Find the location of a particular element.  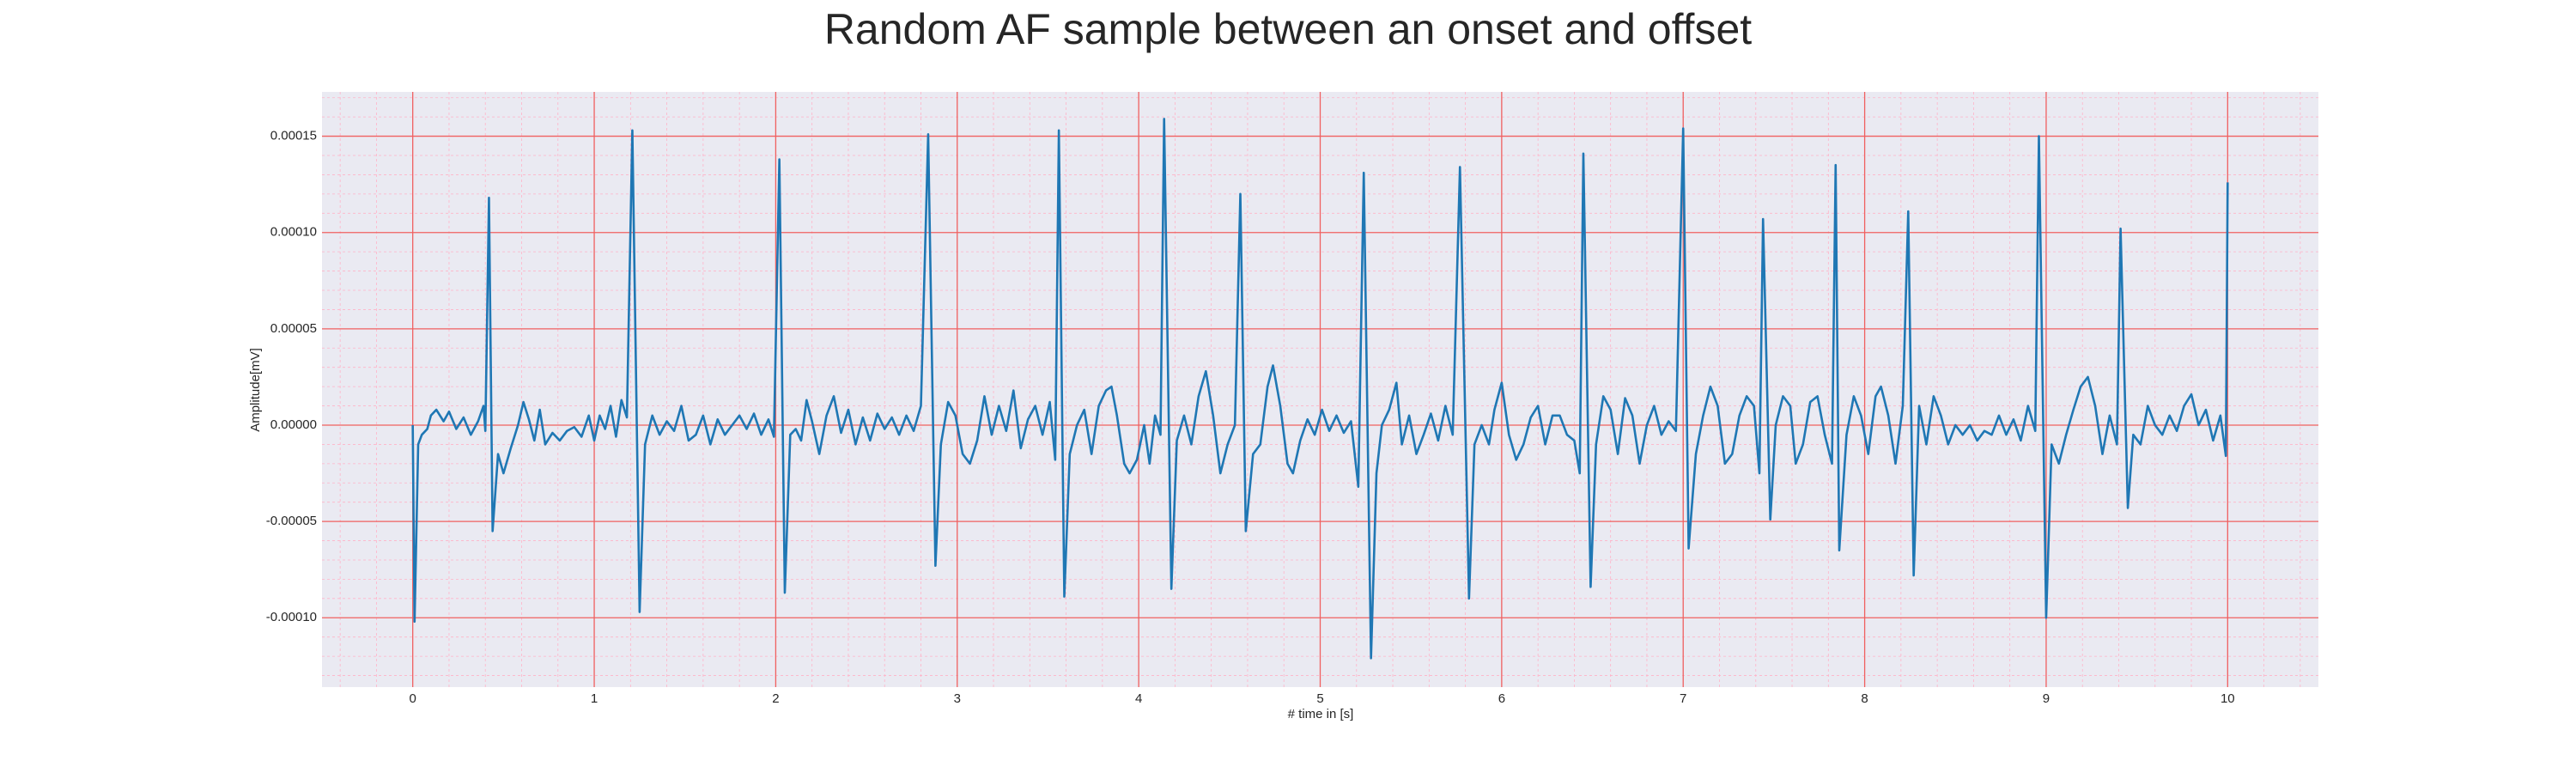

y-tick-label: -0.00010 is located at coordinates (291, 617).